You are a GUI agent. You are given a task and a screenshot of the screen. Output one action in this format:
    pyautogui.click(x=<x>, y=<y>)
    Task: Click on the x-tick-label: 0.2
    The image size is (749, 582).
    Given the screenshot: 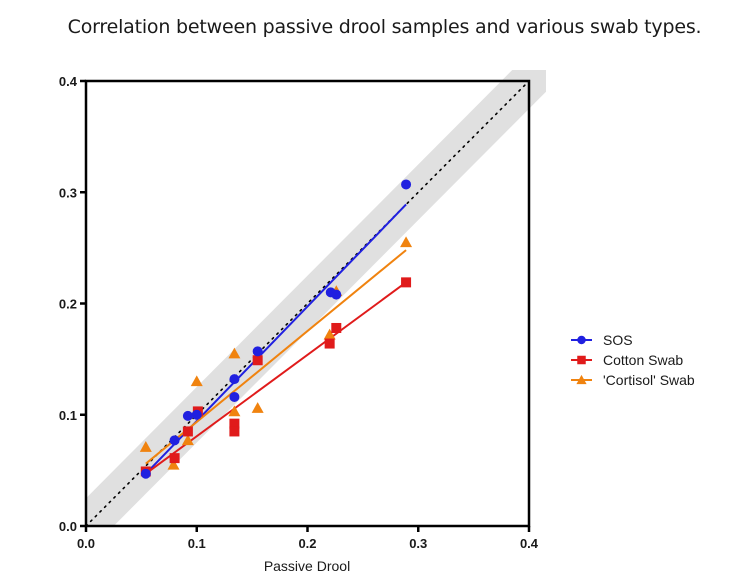 What is the action you would take?
    pyautogui.click(x=307, y=543)
    